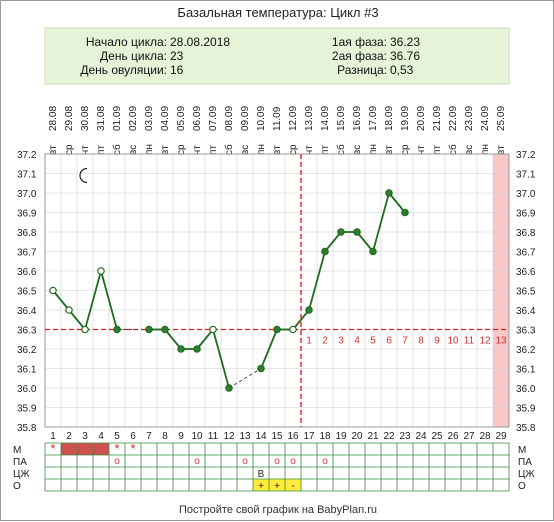  Describe the element at coordinates (526, 350) in the screenshot. I see `y-tick-right: 36.2` at that location.